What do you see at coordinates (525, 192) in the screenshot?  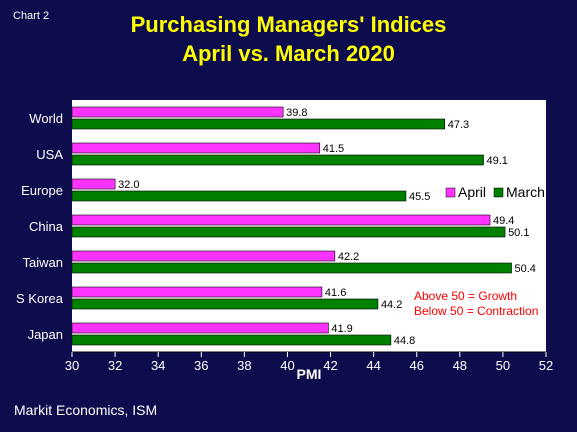 I see `legend-label-march: March` at bounding box center [525, 192].